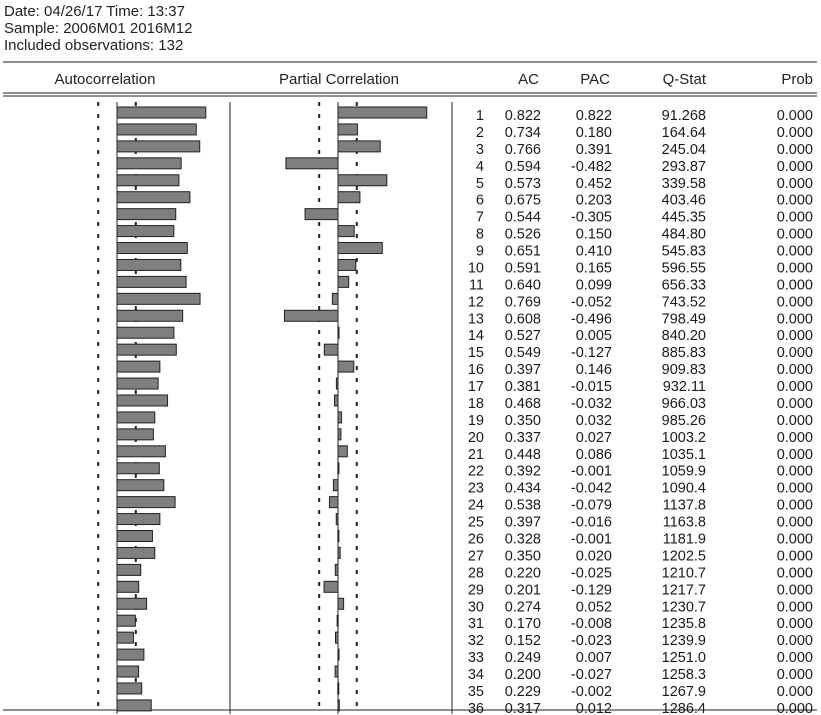  Describe the element at coordinates (644, 201) in the screenshot. I see `table-row: 6 0.675 0.203 403.46 0.000` at that location.